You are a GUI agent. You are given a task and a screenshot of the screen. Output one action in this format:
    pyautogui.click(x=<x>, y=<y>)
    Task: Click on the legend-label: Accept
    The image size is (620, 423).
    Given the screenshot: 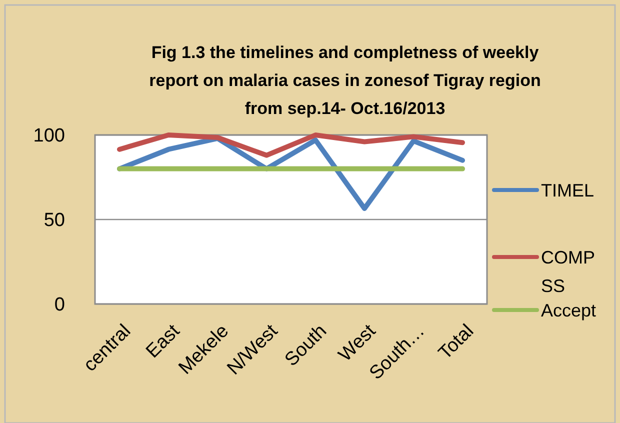 What is the action you would take?
    pyautogui.click(x=568, y=310)
    